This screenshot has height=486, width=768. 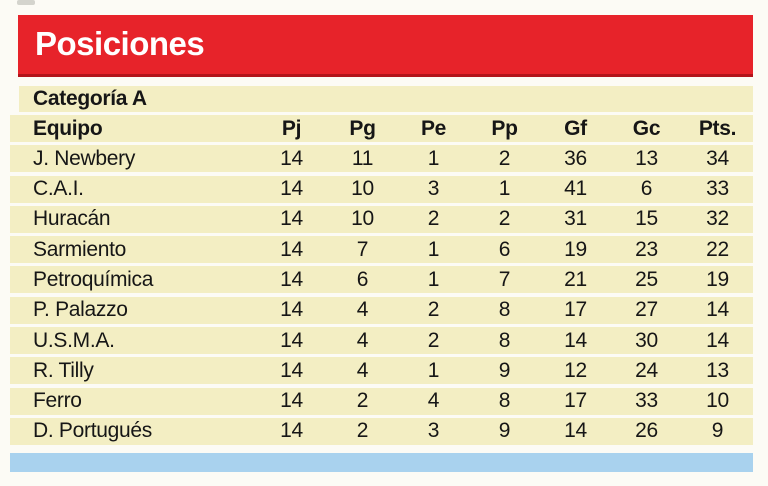 I want to click on column-header-pp: Pp, so click(x=504, y=128).